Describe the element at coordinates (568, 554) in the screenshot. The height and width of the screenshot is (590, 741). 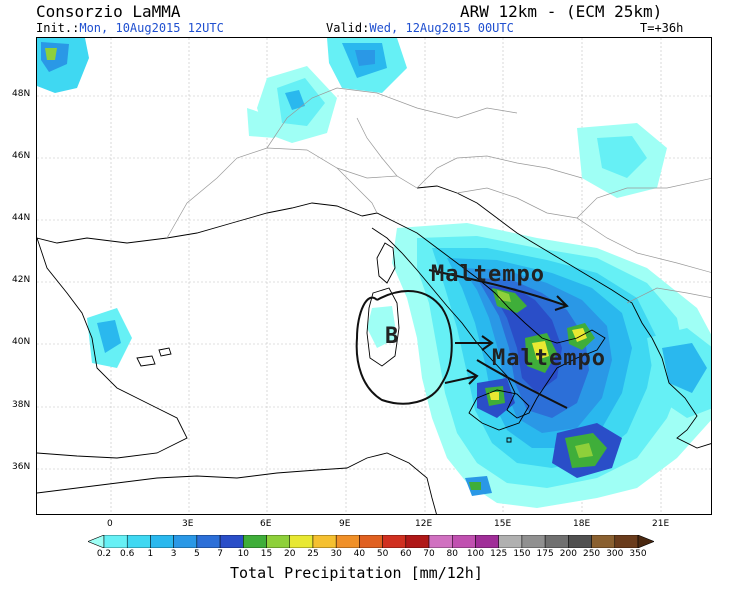
I see `colorbar-label: 200` at that location.